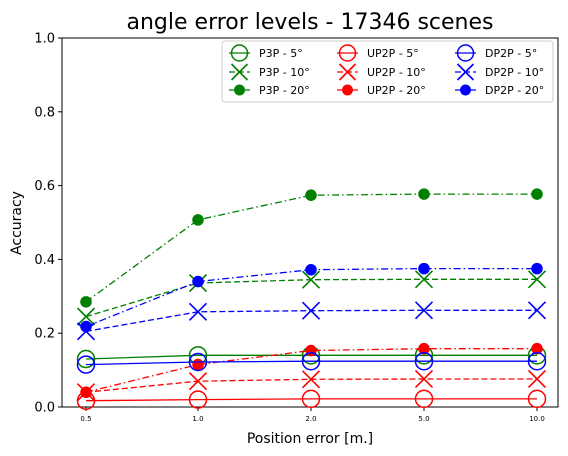 Image resolution: width=568 pixels, height=456 pixels. Describe the element at coordinates (514, 90) in the screenshot. I see `legend-label-dp2p-20deg: DP2P - 20°` at that location.